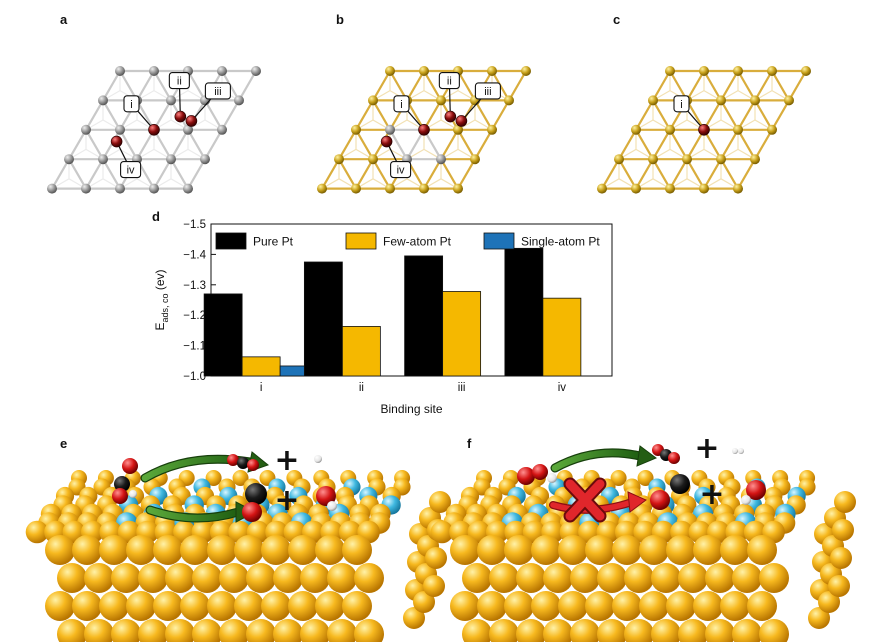  I want to click on y-axis-label: Eads, co (ev), so click(161, 299).